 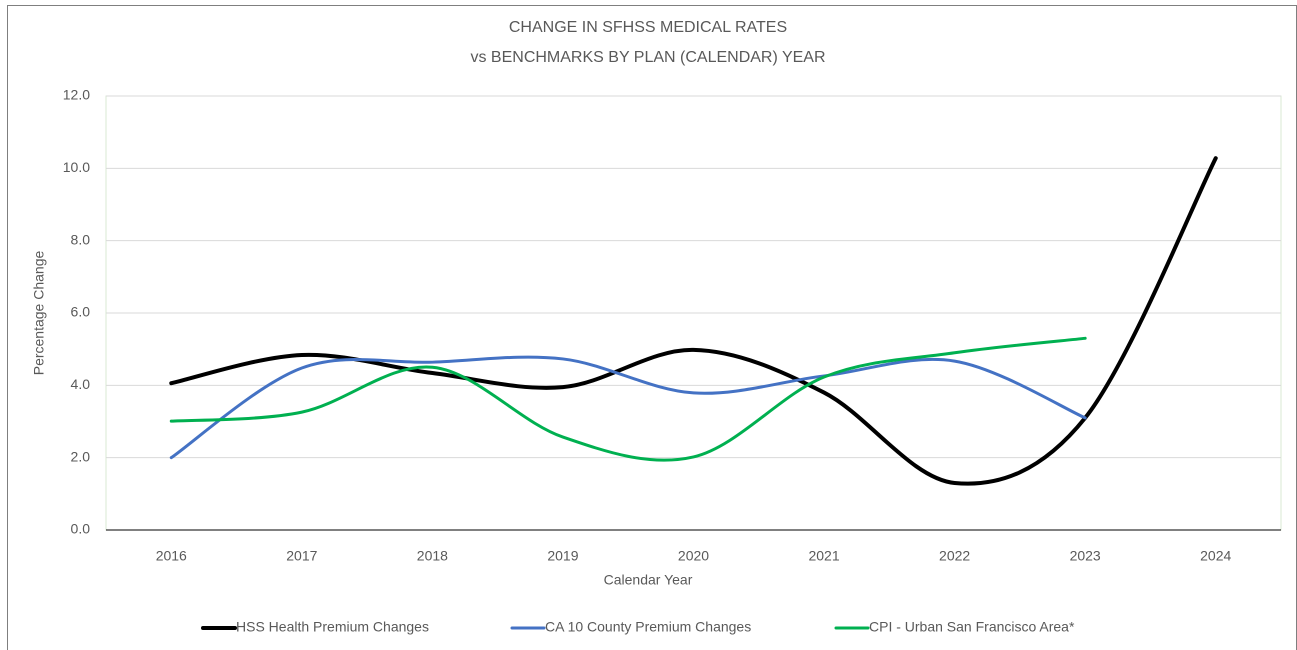 What do you see at coordinates (1085, 556) in the screenshot?
I see `x-tick-label: 2023` at bounding box center [1085, 556].